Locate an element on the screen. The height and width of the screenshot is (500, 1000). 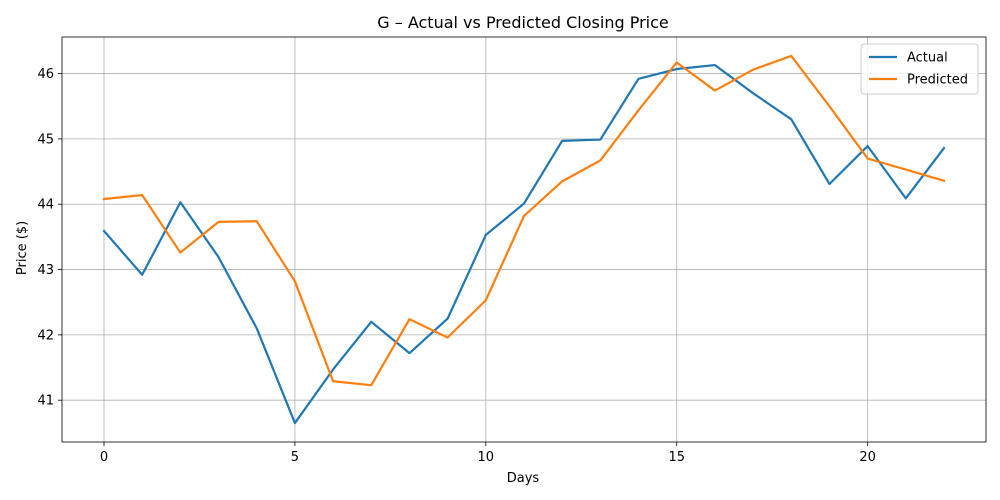
legend-label-actual: Actual is located at coordinates (927, 58).